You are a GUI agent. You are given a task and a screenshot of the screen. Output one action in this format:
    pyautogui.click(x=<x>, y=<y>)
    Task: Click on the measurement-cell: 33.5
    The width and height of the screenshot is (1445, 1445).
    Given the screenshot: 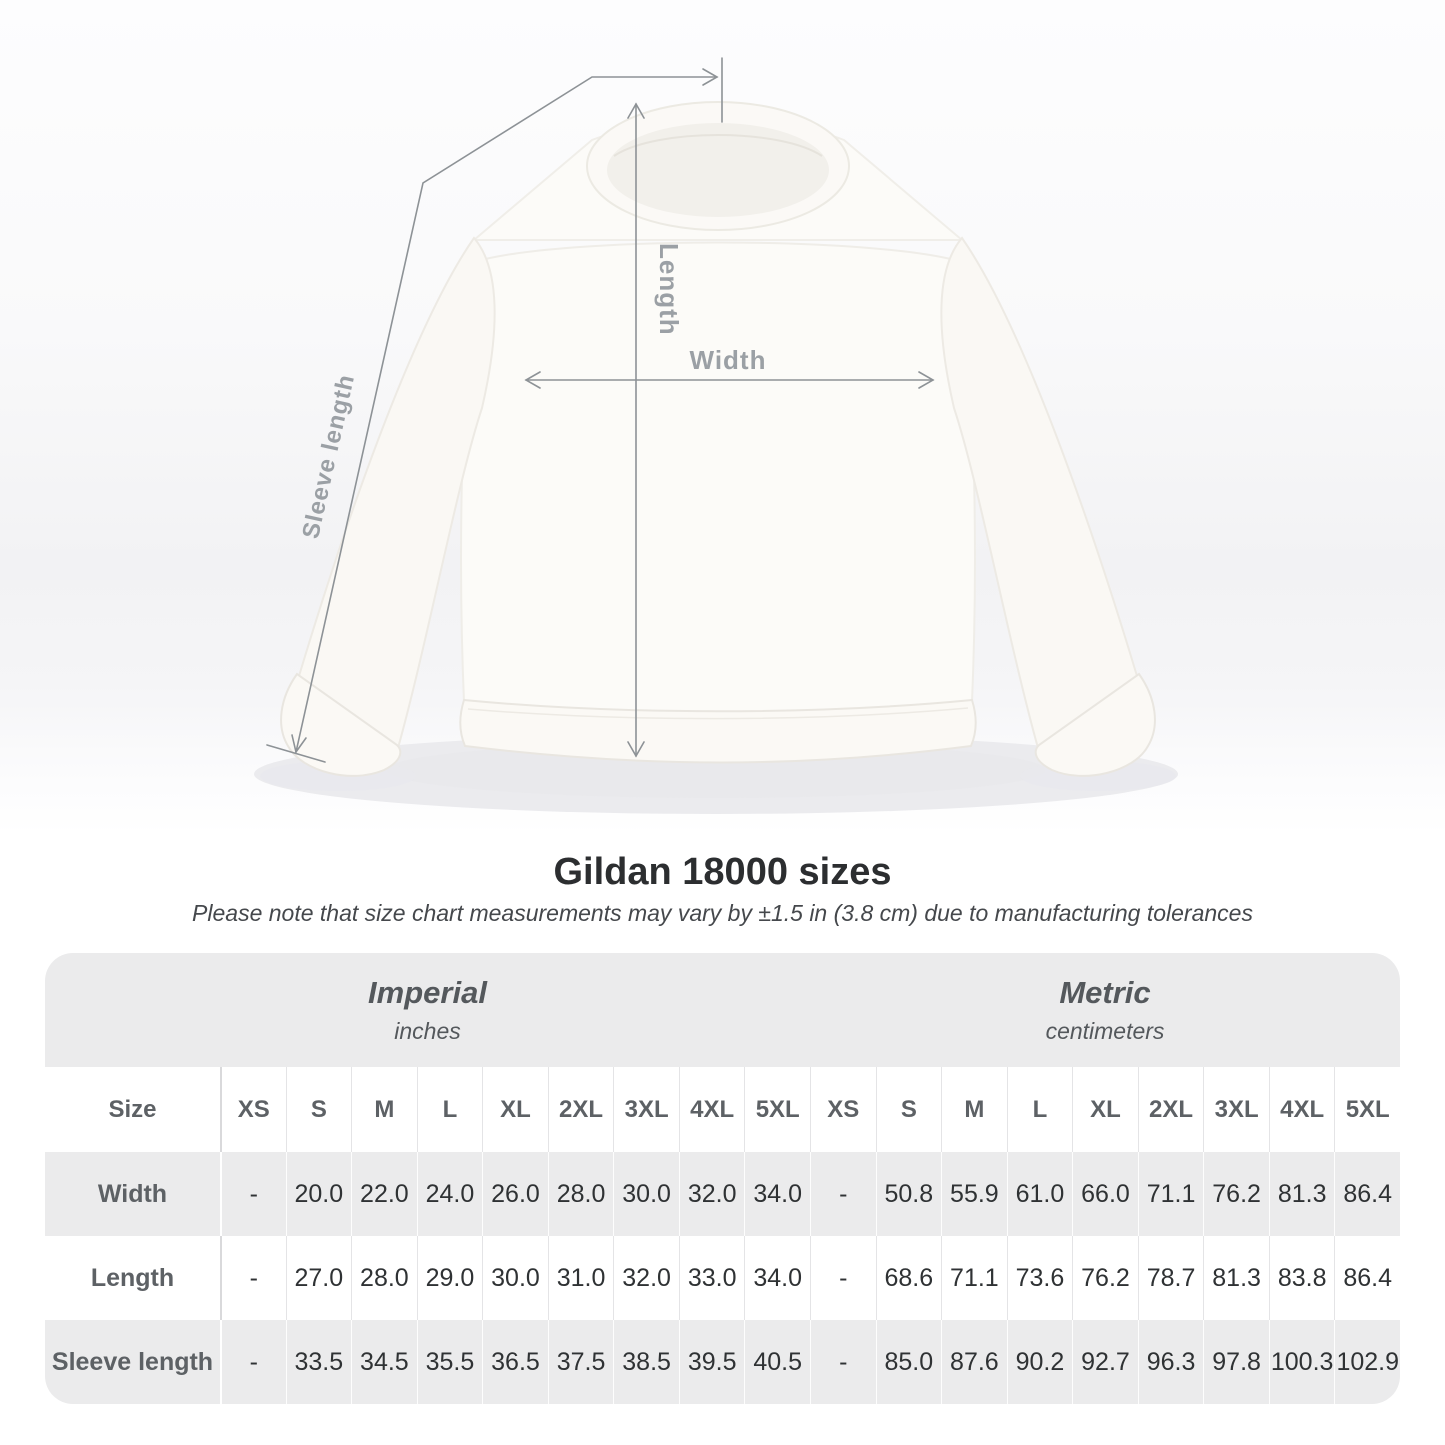 What is the action you would take?
    pyautogui.click(x=318, y=1362)
    